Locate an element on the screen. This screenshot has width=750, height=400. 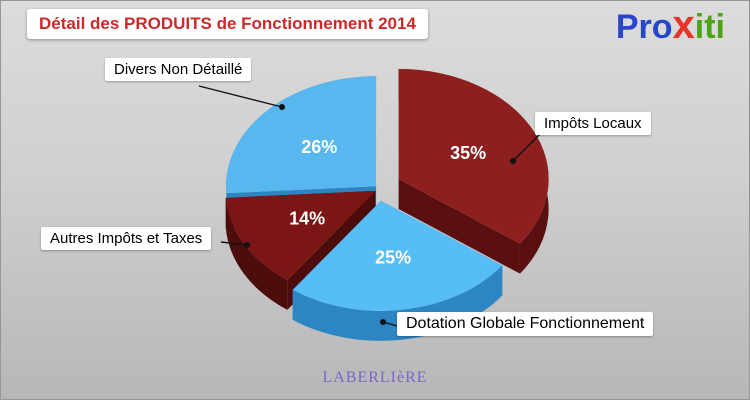
proxiti-logo: Proxiti is located at coordinates (670, 25).